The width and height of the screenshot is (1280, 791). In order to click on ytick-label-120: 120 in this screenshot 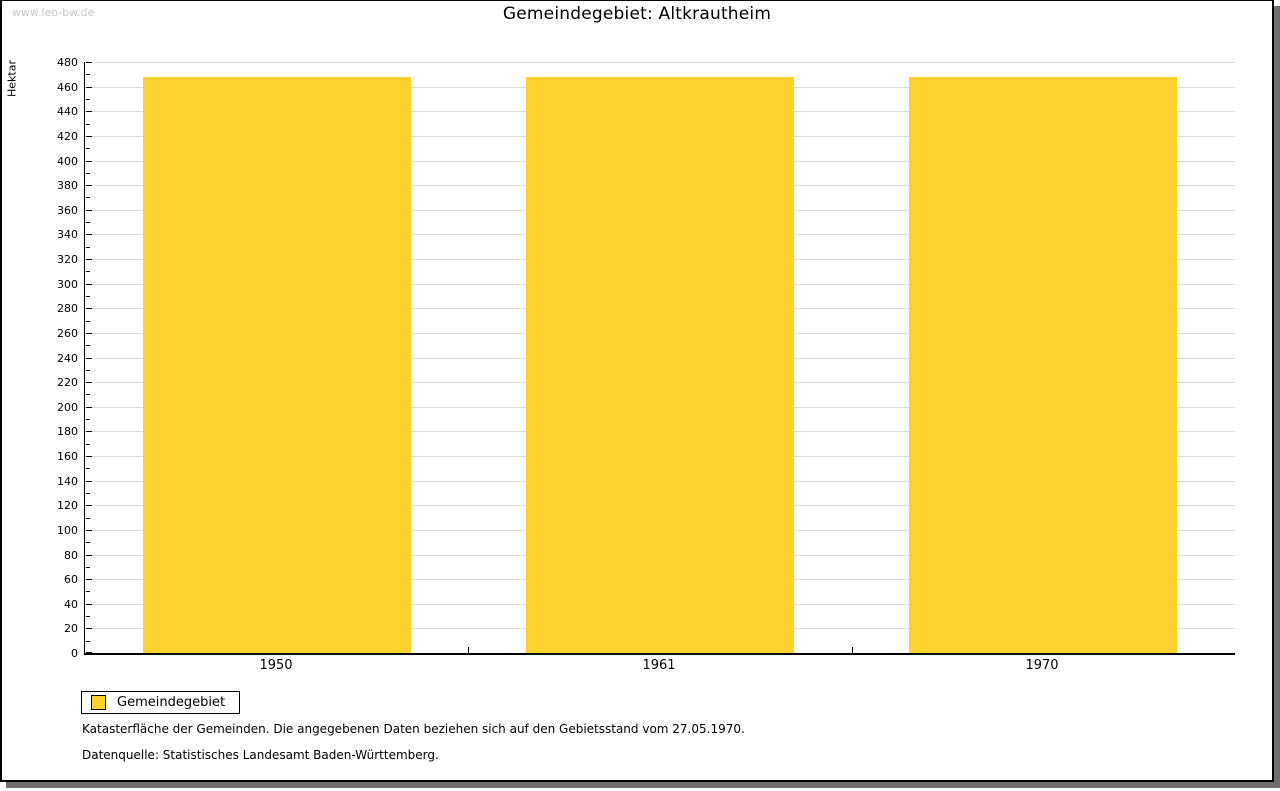, I will do `click(67, 505)`.